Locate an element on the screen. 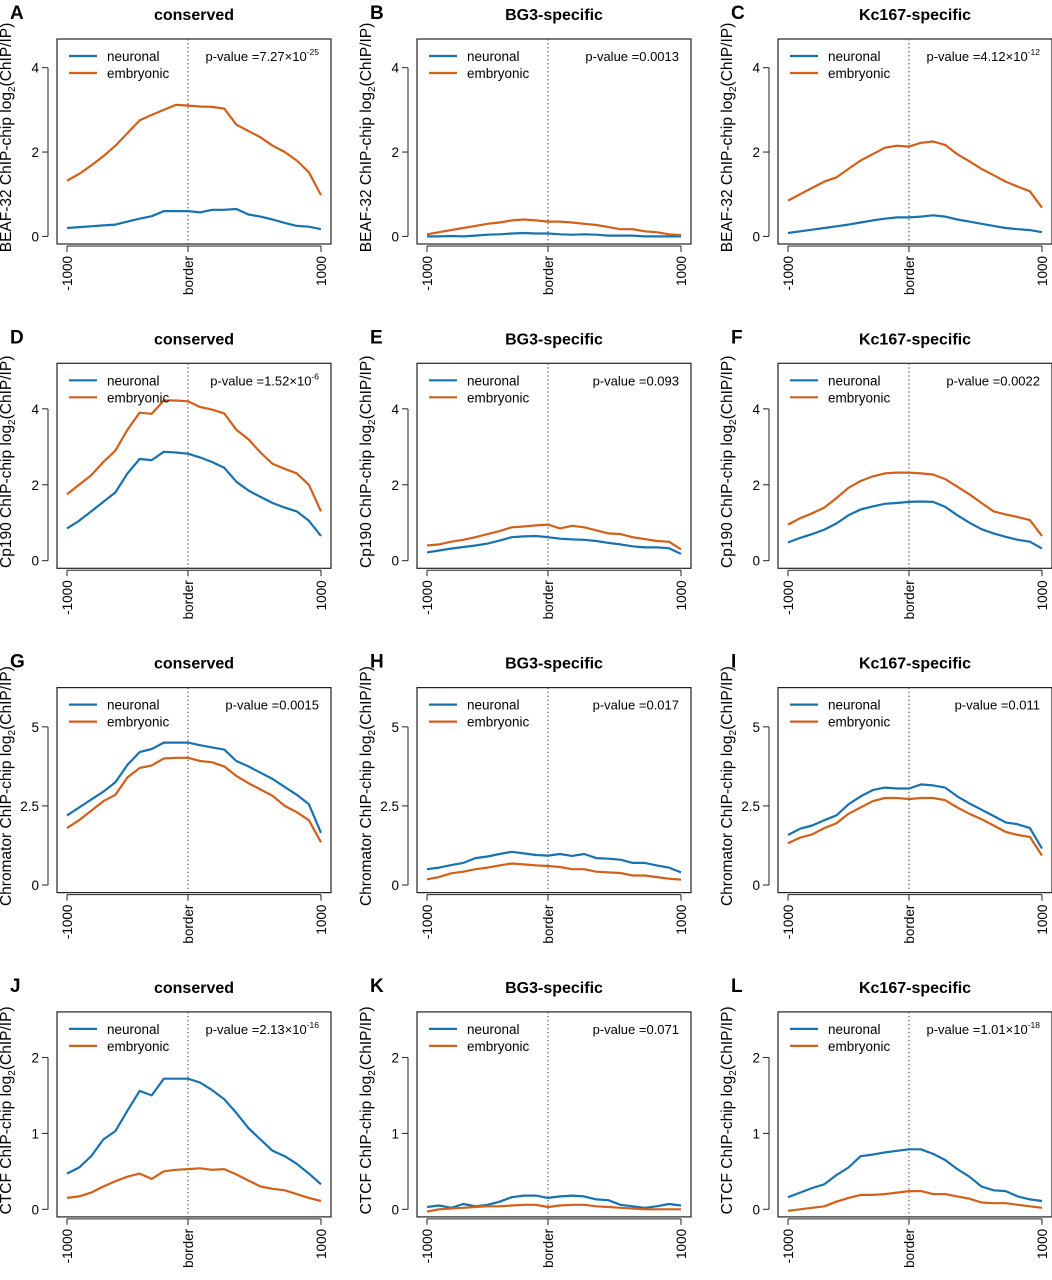 The width and height of the screenshot is (1052, 1280). p-value-label: p-value =0.093 is located at coordinates (636, 380).